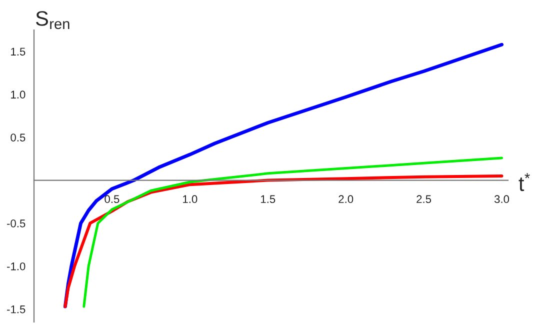 The height and width of the screenshot is (326, 536). What do you see at coordinates (16, 224) in the screenshot?
I see `y-tick-label: -0.5` at bounding box center [16, 224].